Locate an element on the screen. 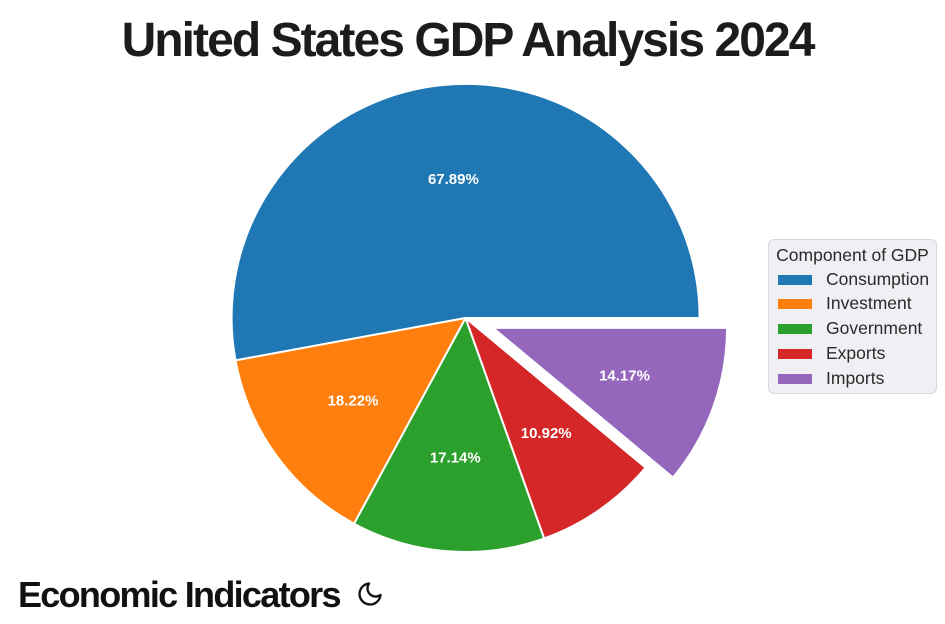 Image resolution: width=945 pixels, height=624 pixels. svg-text: 17.14% is located at coordinates (455, 458).